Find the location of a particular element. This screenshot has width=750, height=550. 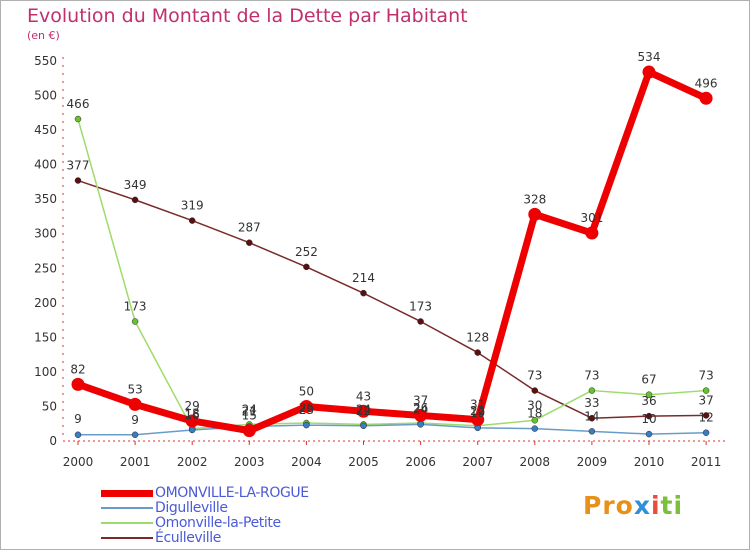

x-tick-label: 2004 is located at coordinates (306, 462).